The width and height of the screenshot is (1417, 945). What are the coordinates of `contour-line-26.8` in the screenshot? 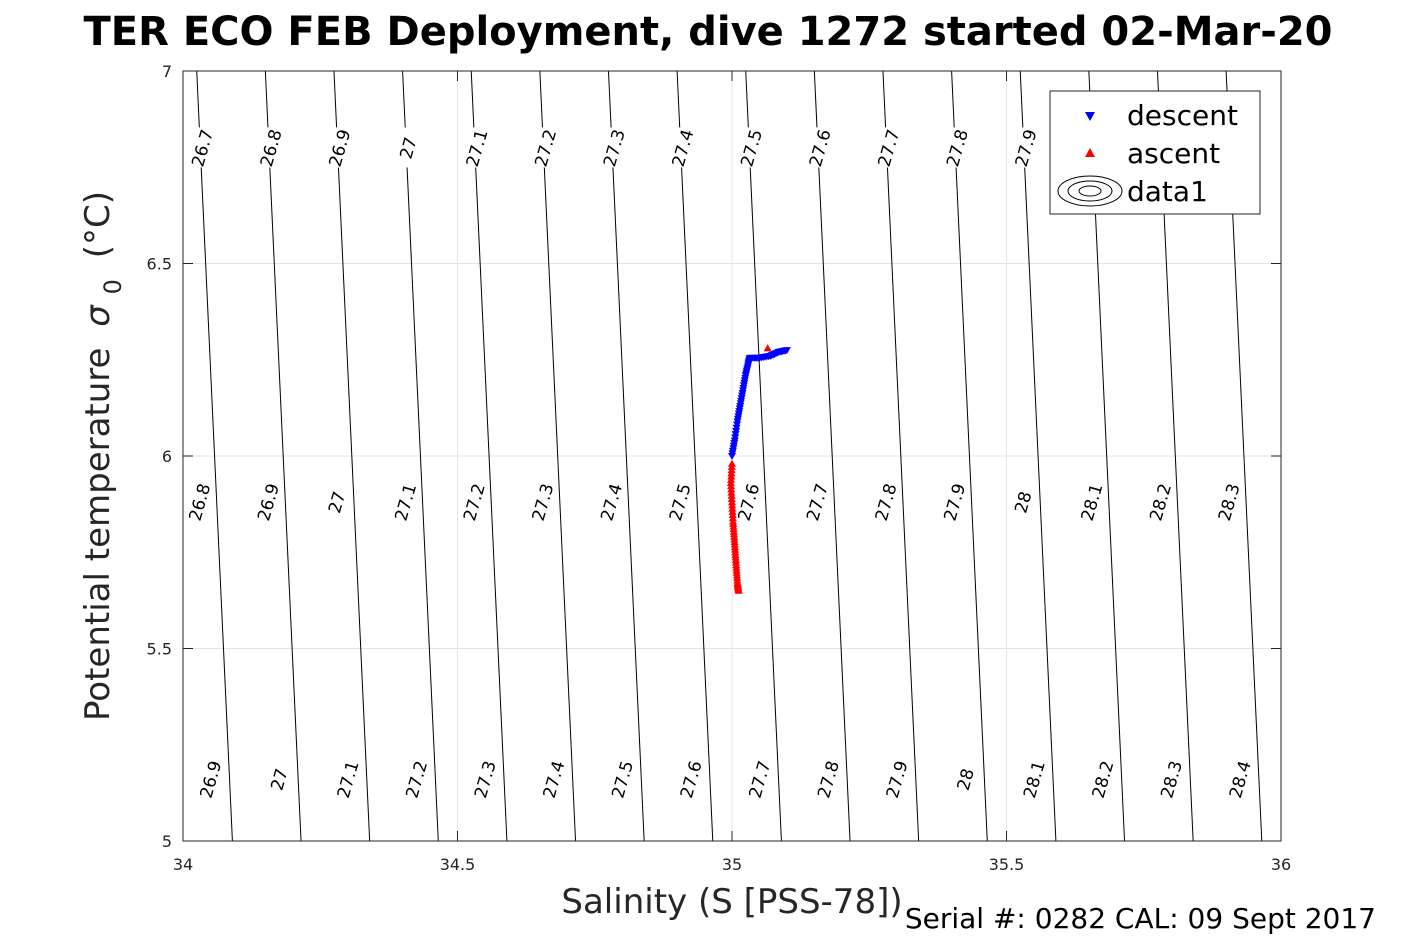 It's located at (283, 456).